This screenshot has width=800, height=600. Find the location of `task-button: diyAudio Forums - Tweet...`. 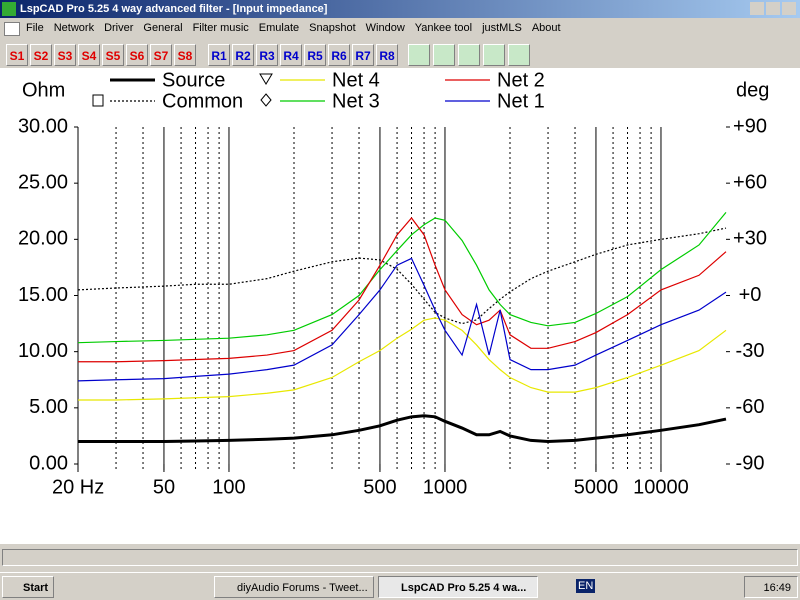

task-button: diyAudio Forums - Tweet... is located at coordinates (294, 587).